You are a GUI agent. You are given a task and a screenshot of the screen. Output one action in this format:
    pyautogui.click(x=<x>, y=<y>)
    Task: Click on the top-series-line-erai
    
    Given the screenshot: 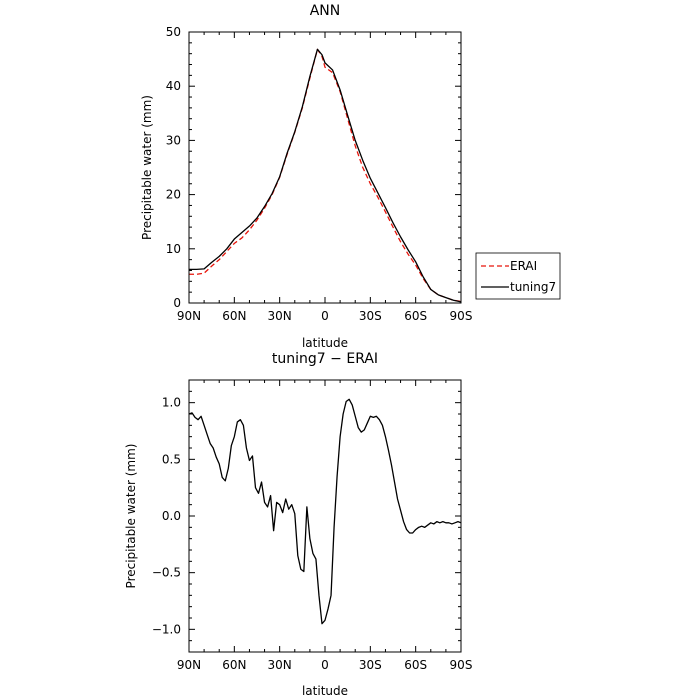 What is the action you would take?
    pyautogui.click(x=325, y=175)
    